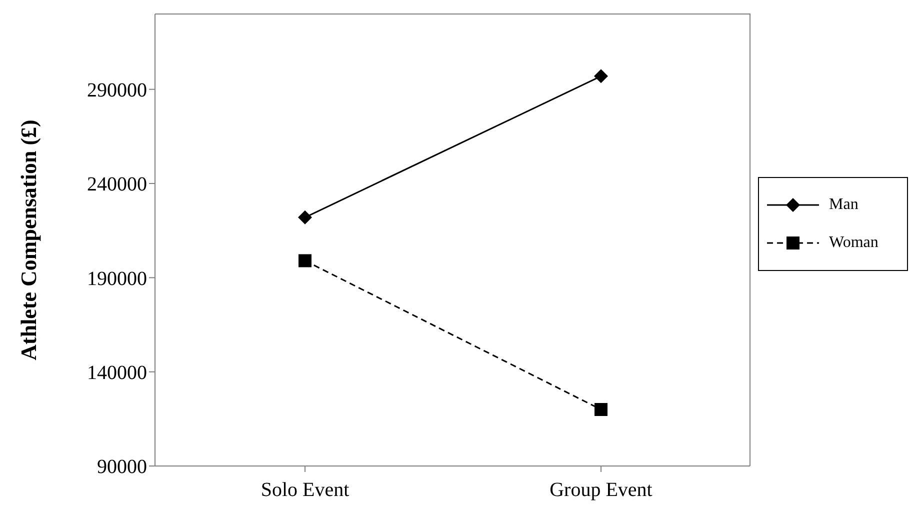 This screenshot has height=513, width=909. What do you see at coordinates (843, 205) in the screenshot?
I see `legend-label: Man` at bounding box center [843, 205].